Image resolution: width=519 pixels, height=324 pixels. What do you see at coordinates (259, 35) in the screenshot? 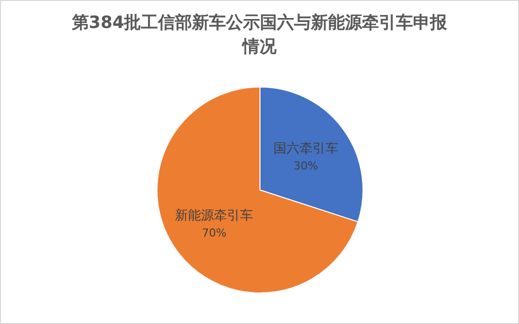
I see `chart-title: 第384批工信部新车公示国六与新能源牵引车申报情况` at bounding box center [259, 35].